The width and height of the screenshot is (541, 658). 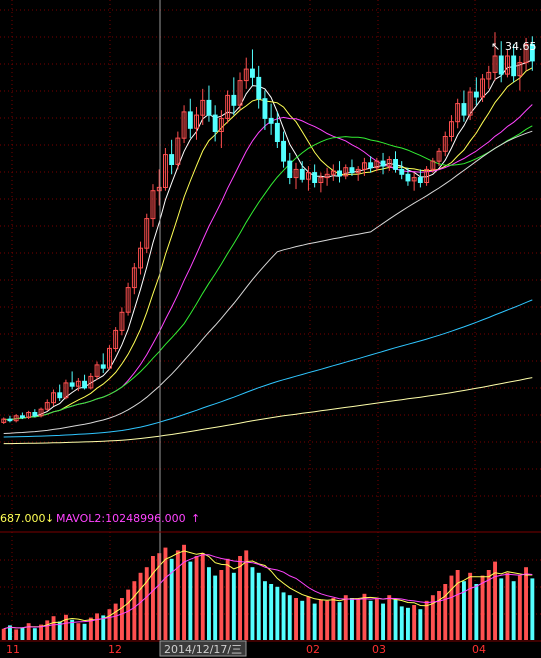 I want to click on x-tick-label: 03, so click(x=379, y=649).